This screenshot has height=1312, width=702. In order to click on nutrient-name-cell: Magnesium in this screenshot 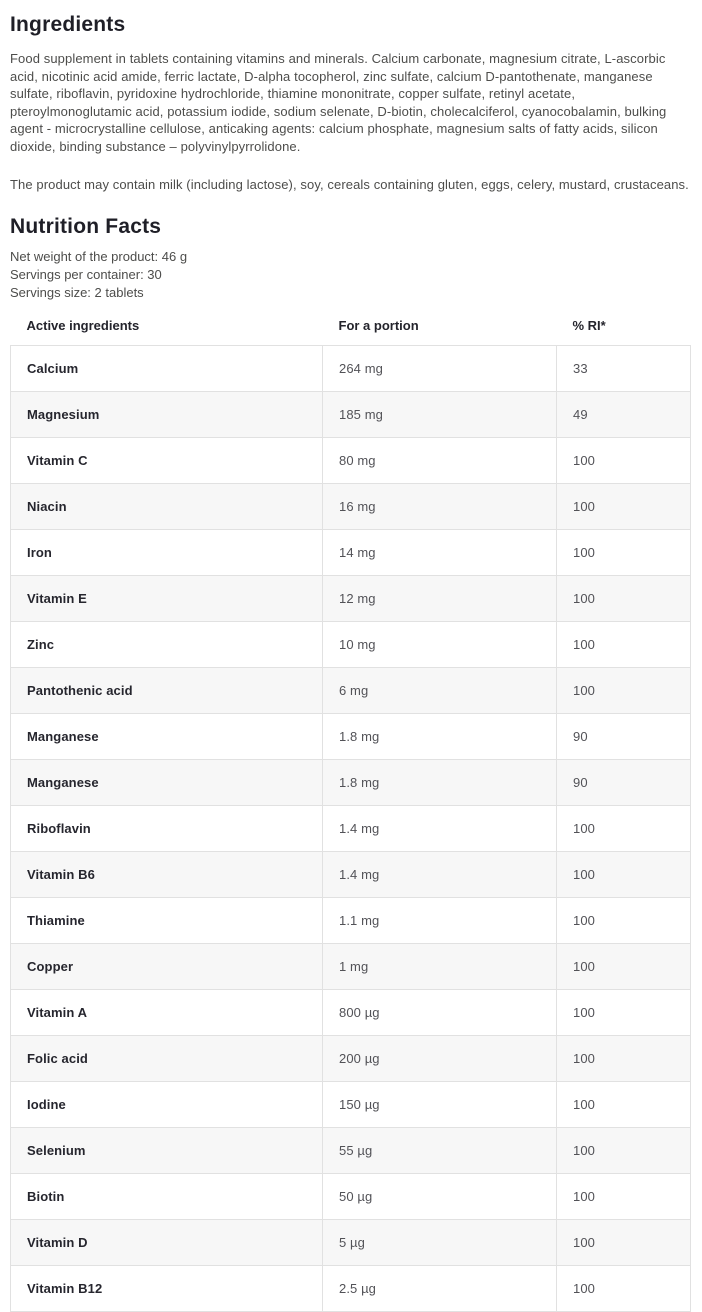, I will do `click(166, 414)`.